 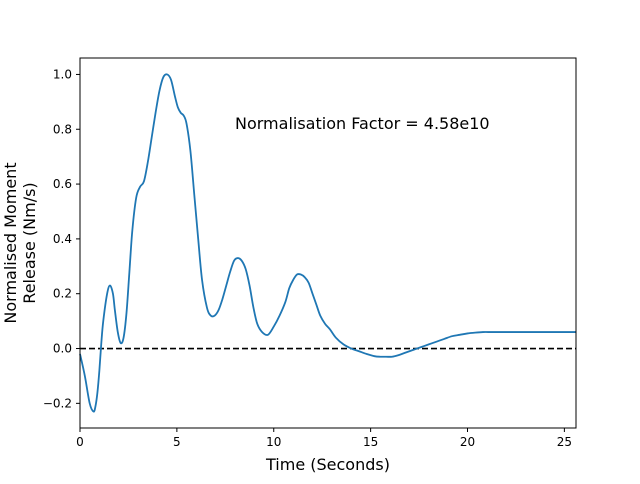 I want to click on y-tick-label: 0.0, so click(x=62, y=349).